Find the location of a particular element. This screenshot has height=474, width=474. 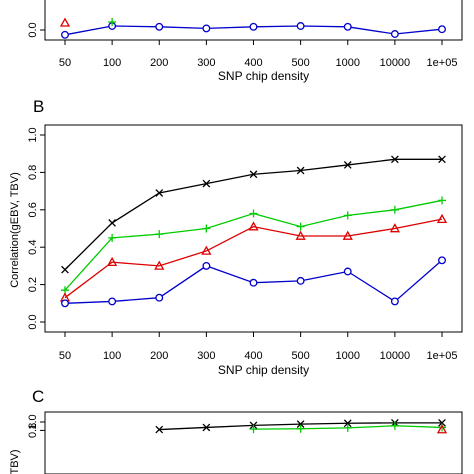

y-tick-label: 0.2 is located at coordinates (33, 284).